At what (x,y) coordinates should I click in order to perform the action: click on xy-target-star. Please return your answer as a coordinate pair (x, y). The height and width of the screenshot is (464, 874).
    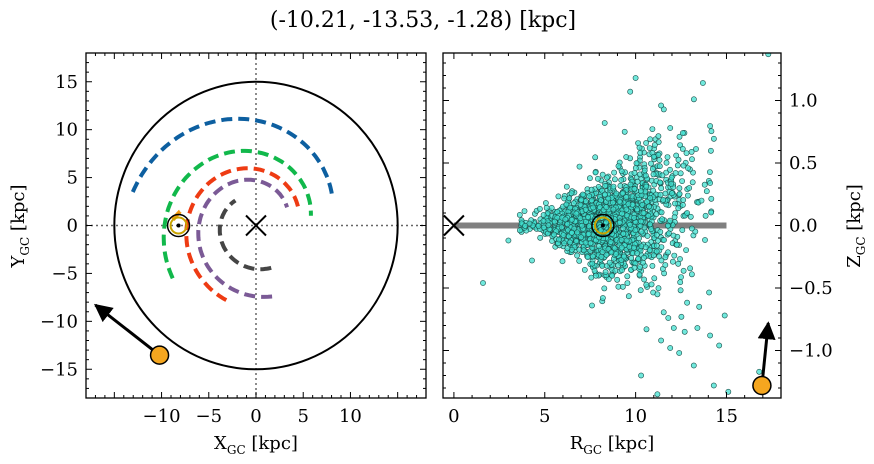
    Looking at the image, I should click on (159, 355).